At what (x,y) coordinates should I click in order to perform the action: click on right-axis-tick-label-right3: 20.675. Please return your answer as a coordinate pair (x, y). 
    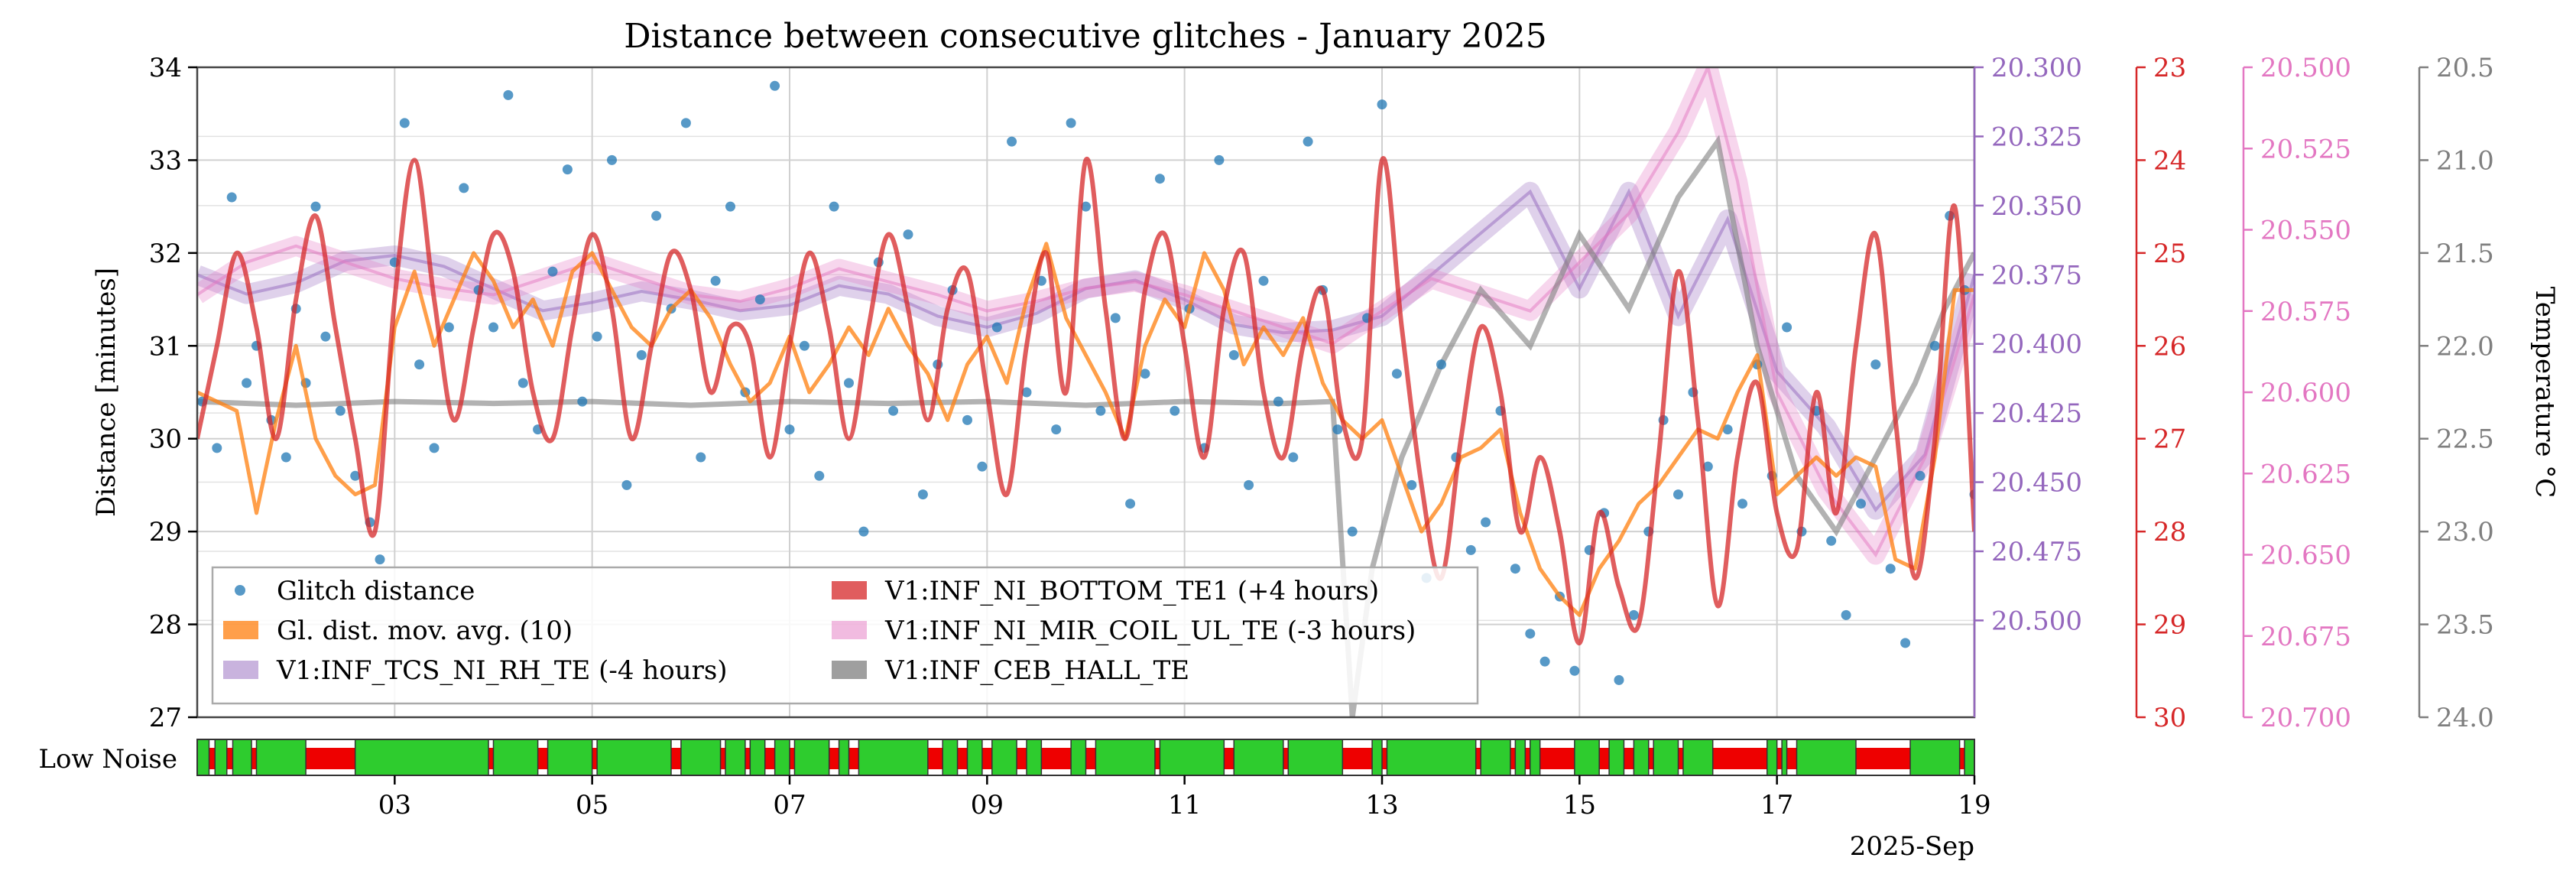
    Looking at the image, I should click on (2305, 637).